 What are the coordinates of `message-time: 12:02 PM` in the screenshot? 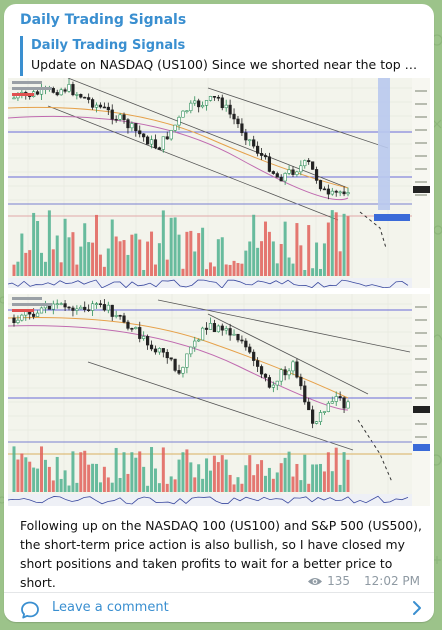 It's located at (392, 581).